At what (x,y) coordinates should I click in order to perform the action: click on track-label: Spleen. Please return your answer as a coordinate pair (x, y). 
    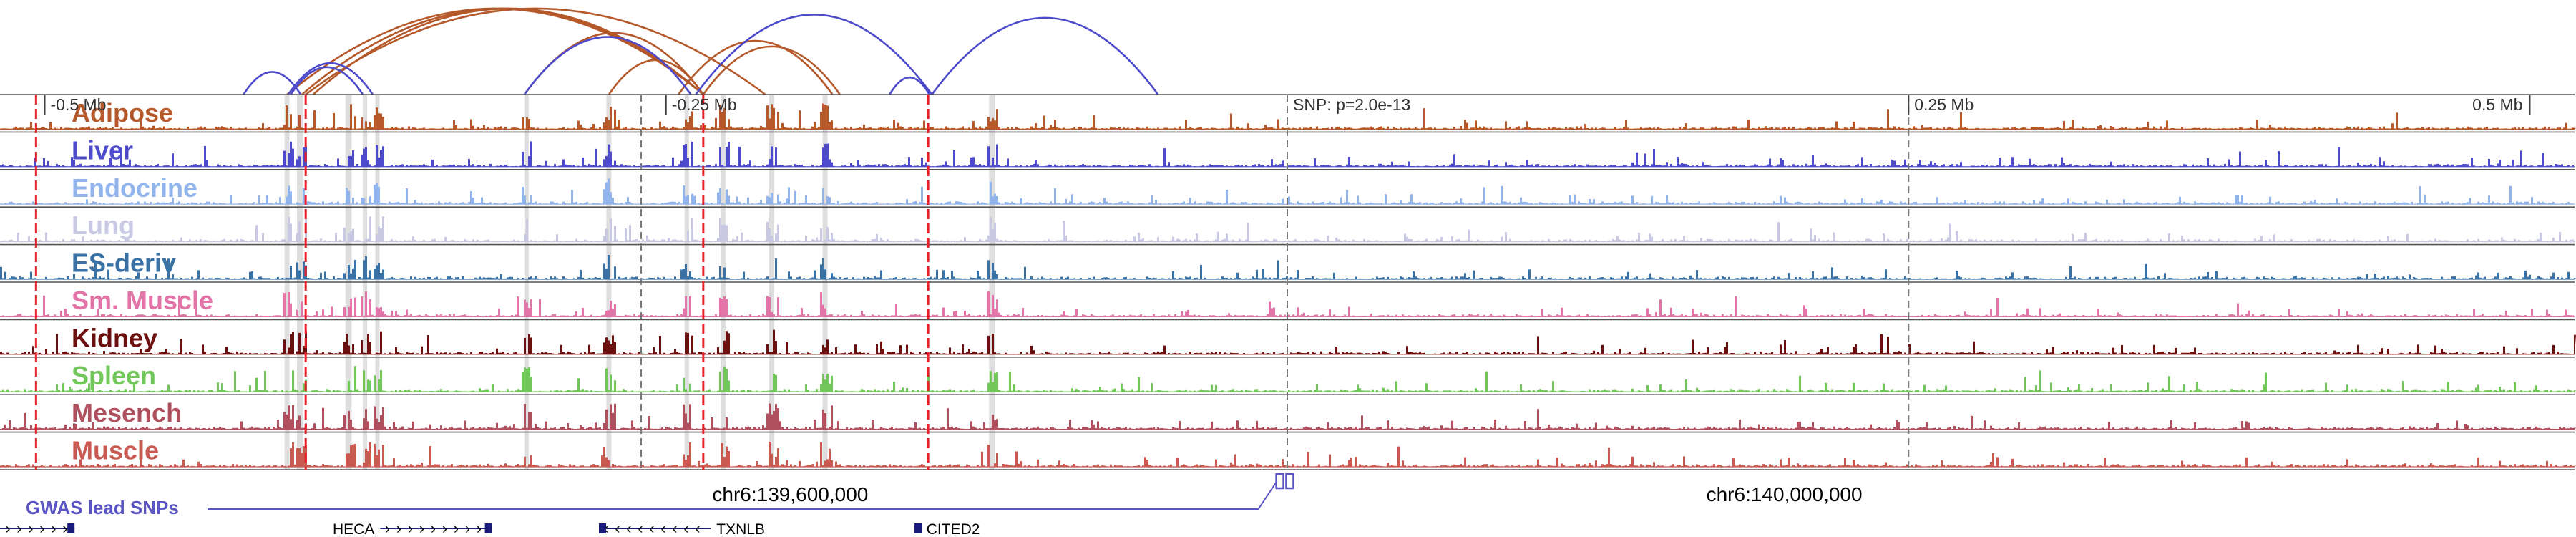
    Looking at the image, I should click on (114, 375).